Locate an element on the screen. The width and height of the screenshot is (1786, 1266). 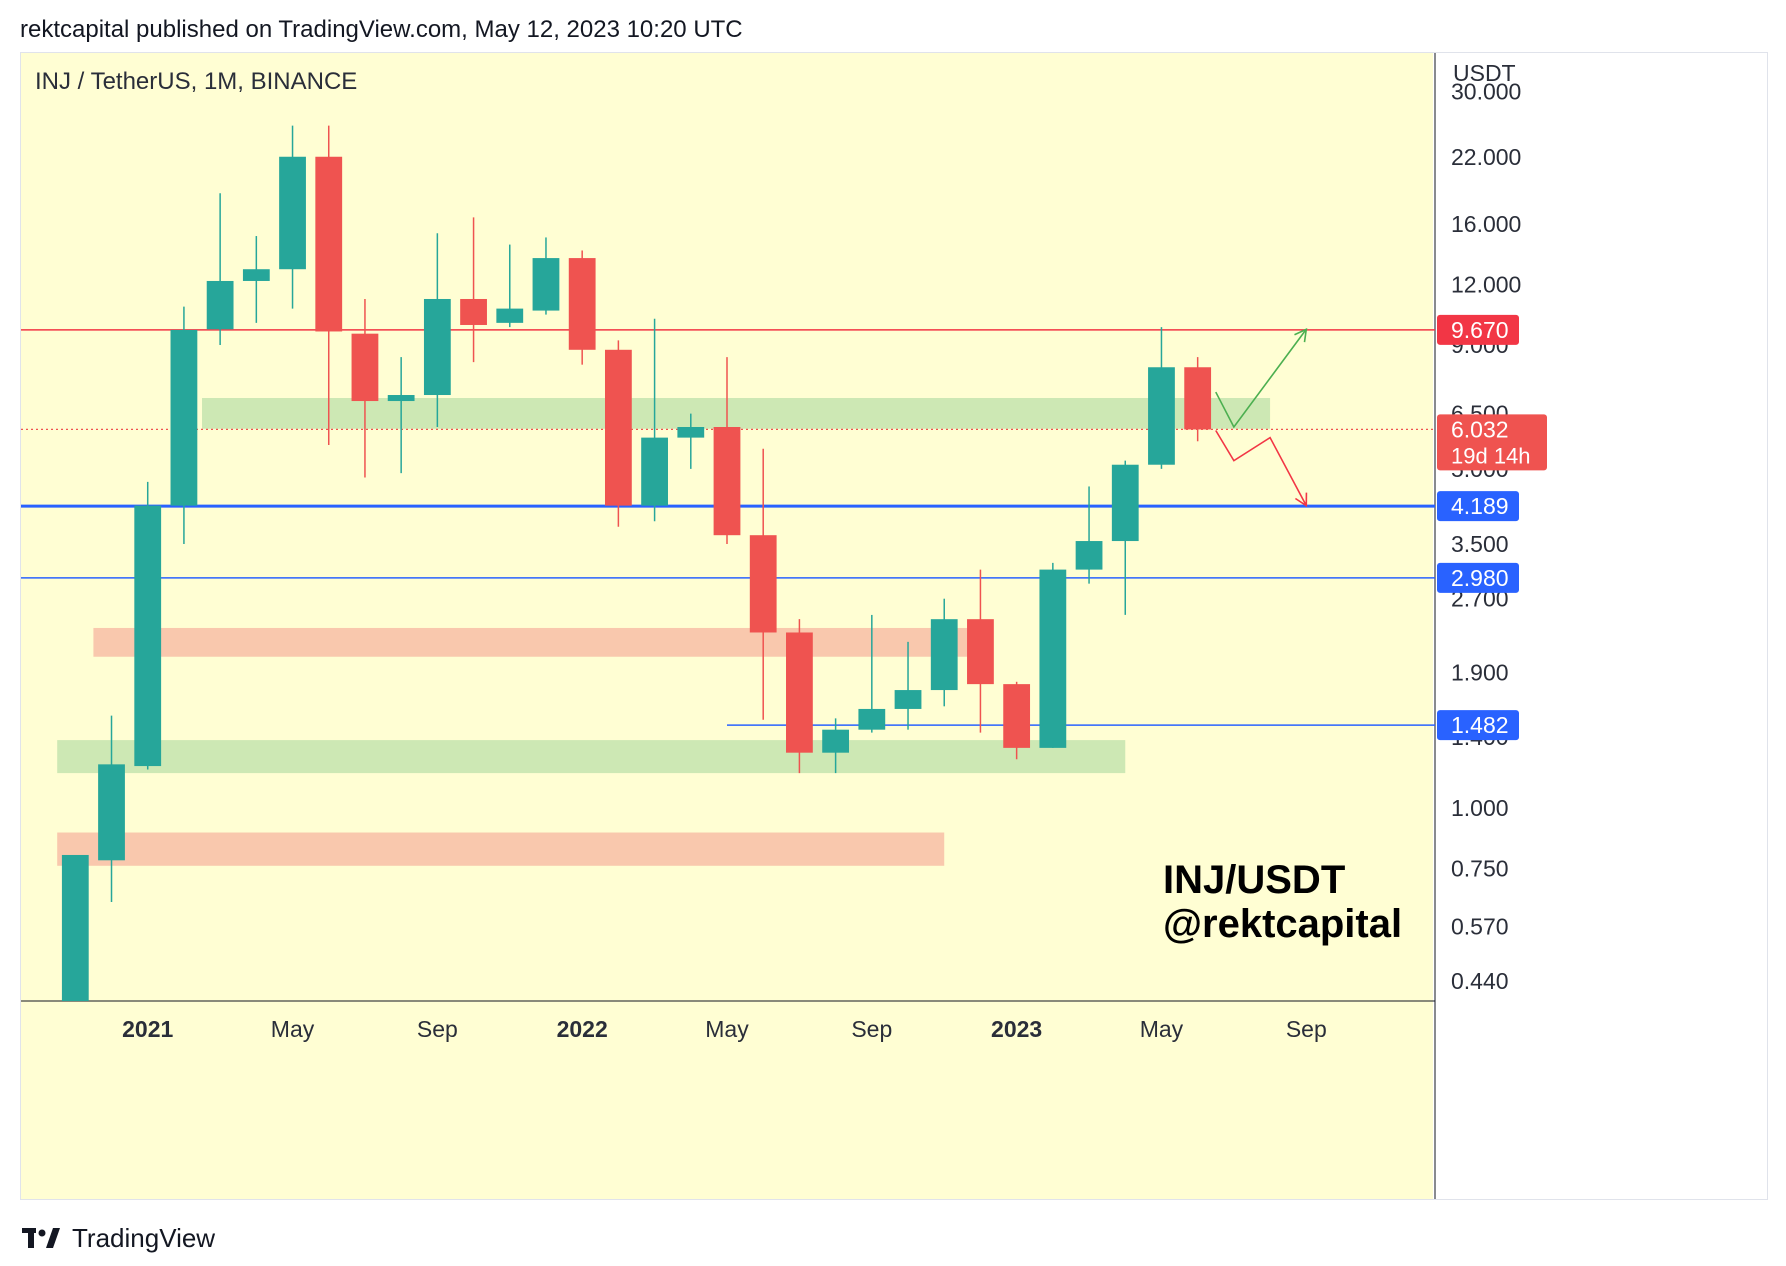
time-axis: 2021 May Sep 2022 May Sep 2023 May Sep is located at coordinates (724, 1029).